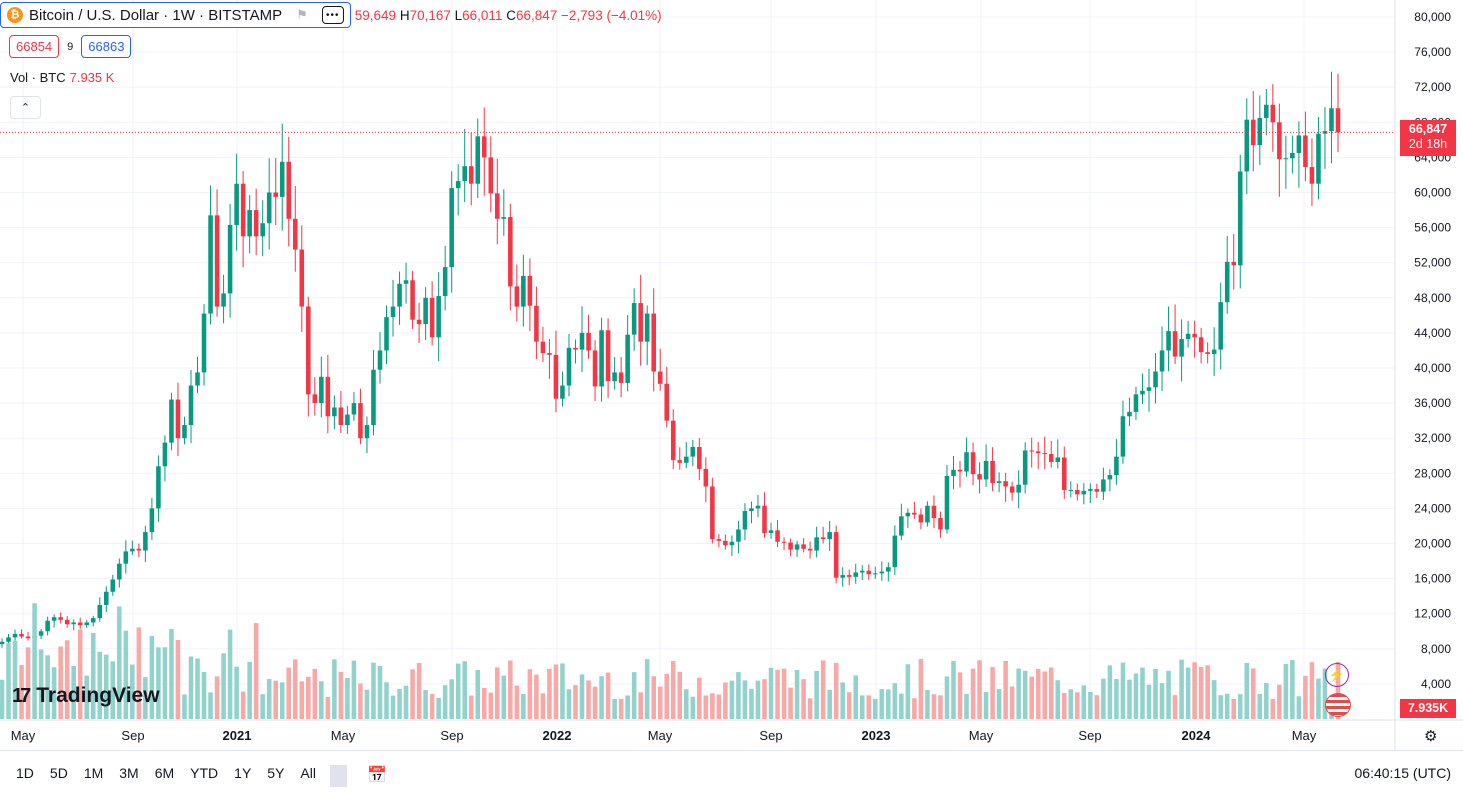  What do you see at coordinates (302, 14) in the screenshot?
I see `flag-icon: ⚑` at bounding box center [302, 14].